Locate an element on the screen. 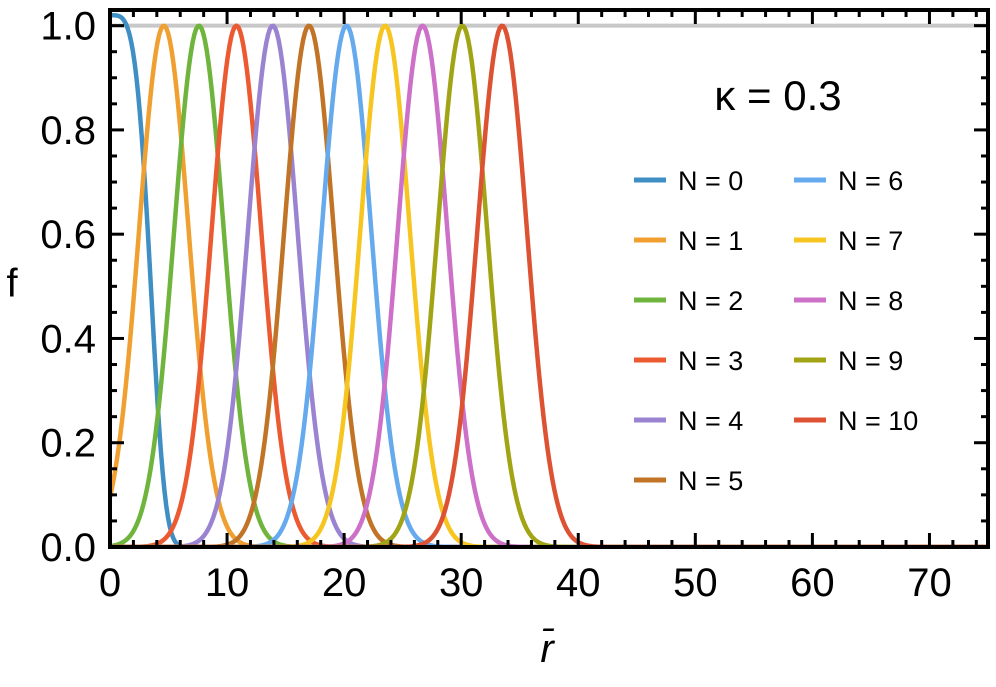 The width and height of the screenshot is (996, 687). legend-label: N = 0 is located at coordinates (710, 181).